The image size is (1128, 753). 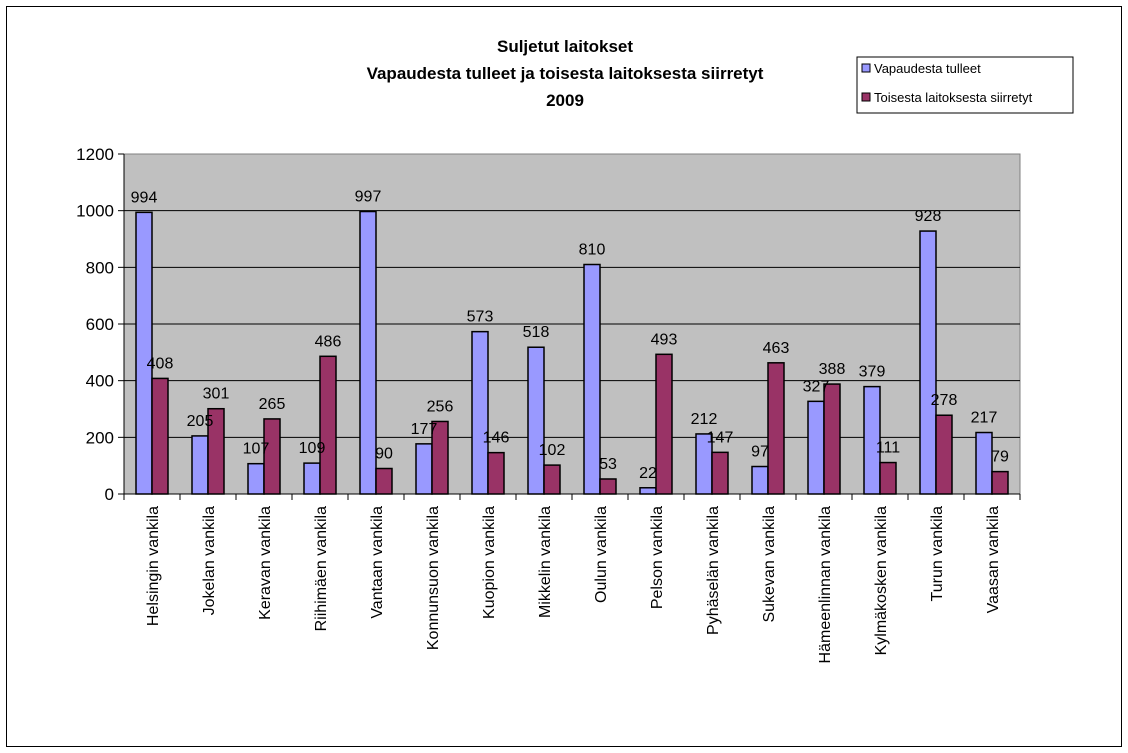 I want to click on y-tick-label-1200: 1200, so click(x=95, y=154).